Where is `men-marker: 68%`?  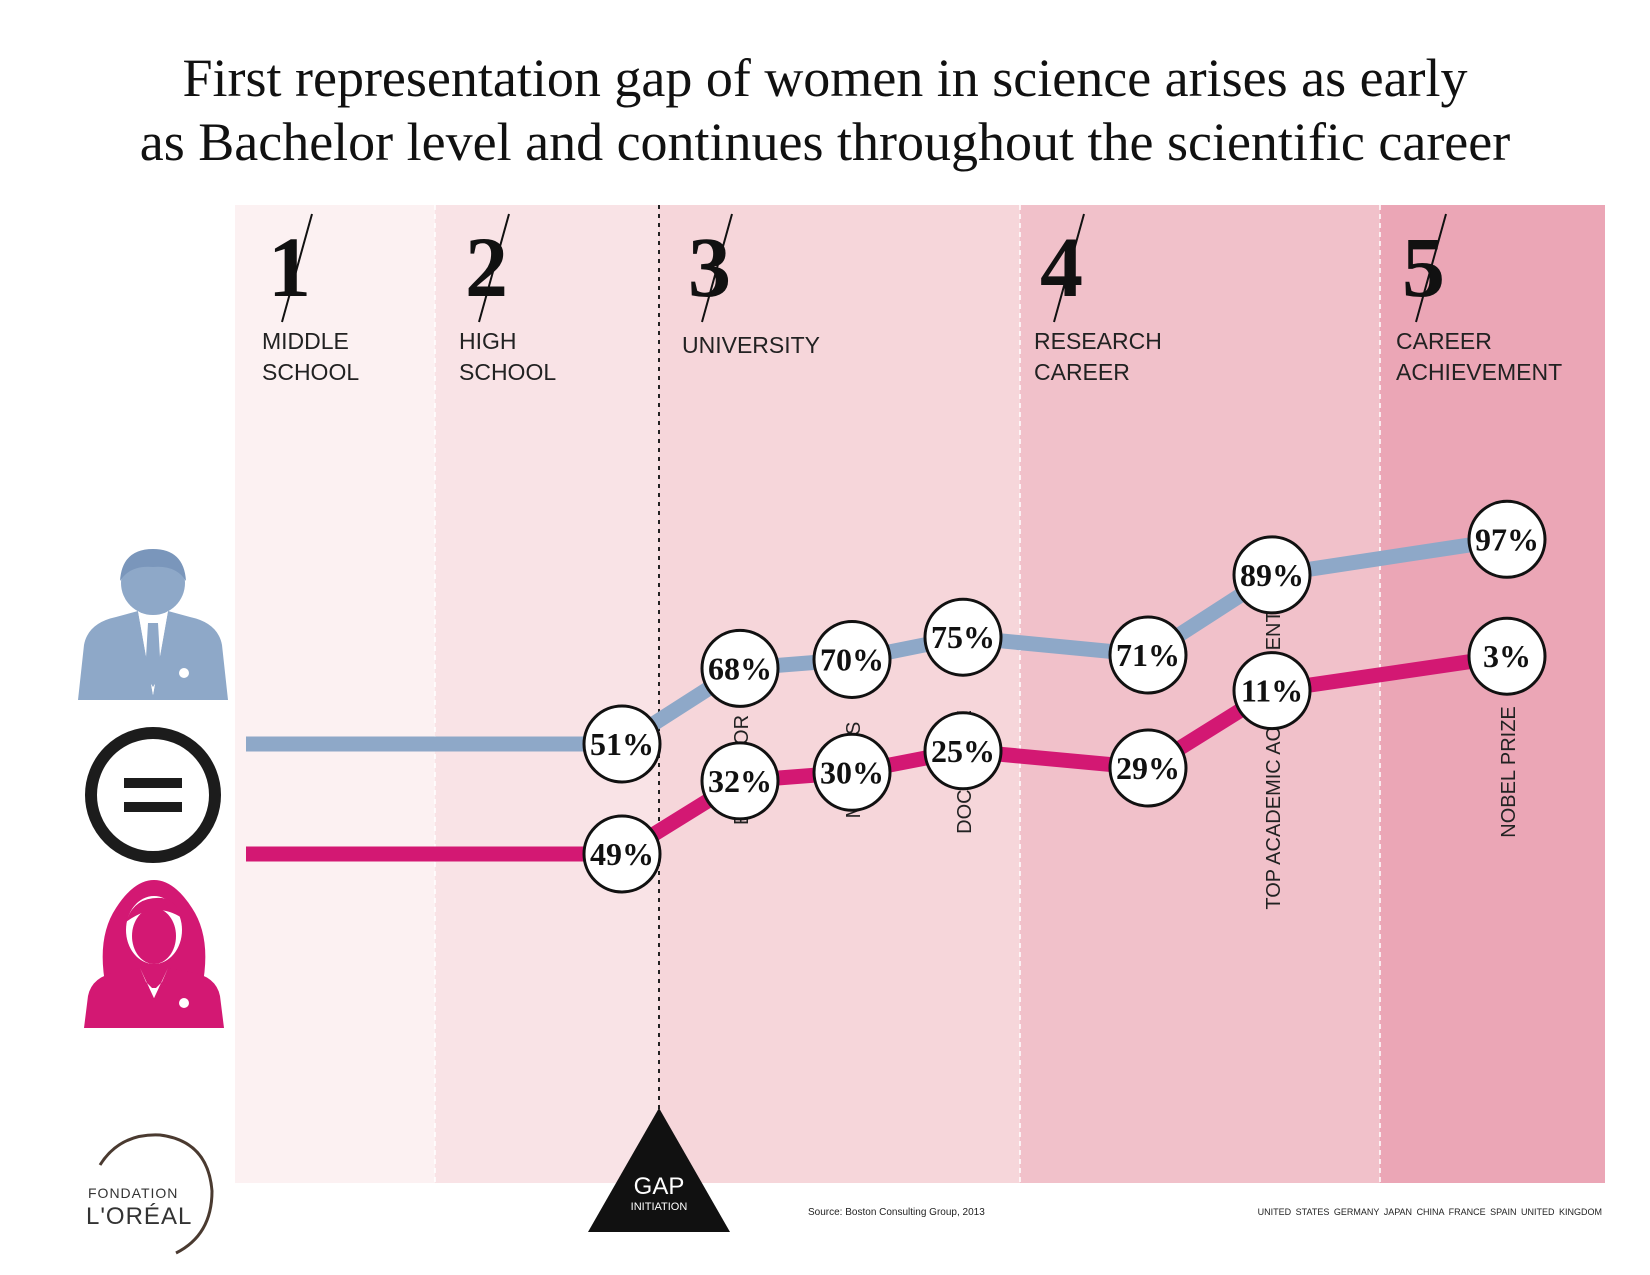 men-marker: 68% is located at coordinates (740, 668).